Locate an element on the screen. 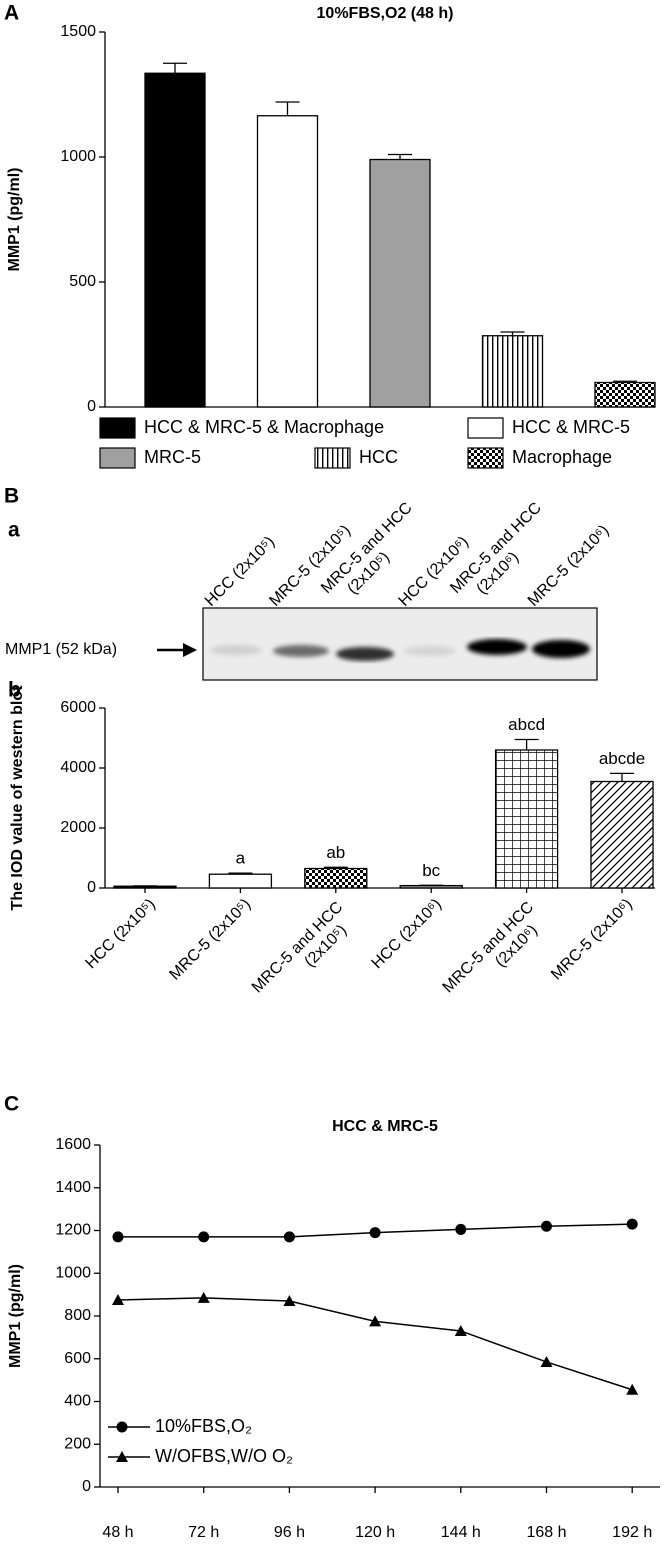 This screenshot has height=1551, width=667. y-tick-label: 400 is located at coordinates (77, 1401).